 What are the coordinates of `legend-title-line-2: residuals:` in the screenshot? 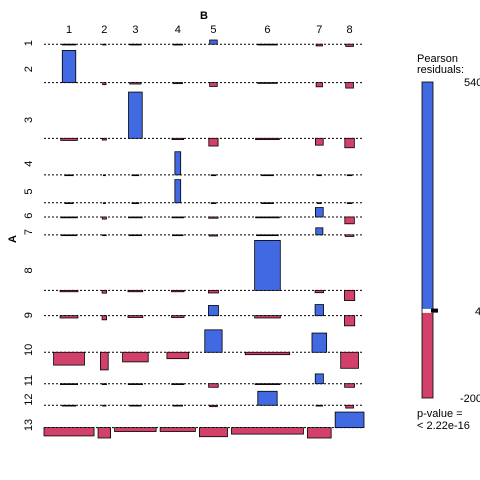 It's located at (440, 70).